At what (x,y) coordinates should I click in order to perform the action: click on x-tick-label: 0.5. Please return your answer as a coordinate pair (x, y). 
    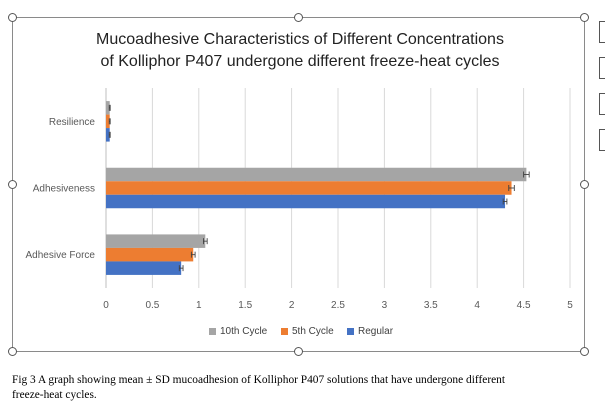
    Looking at the image, I should click on (152, 305).